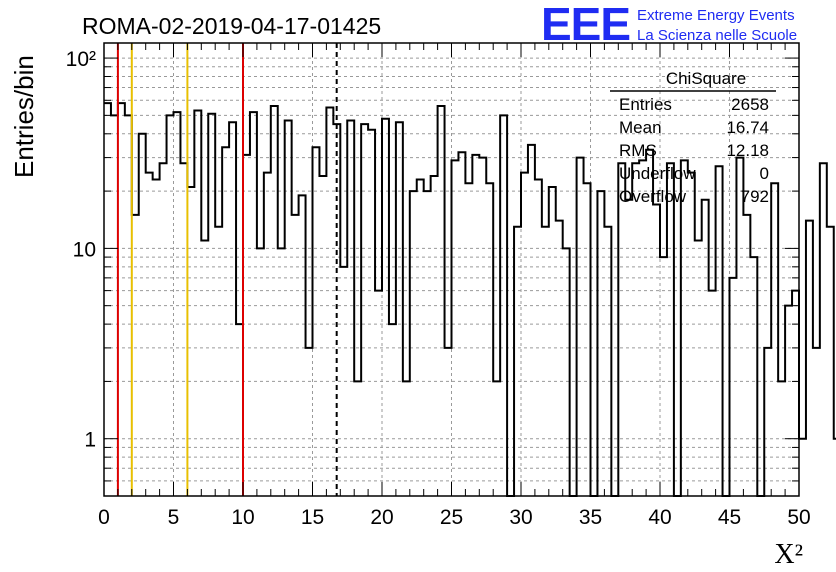 The height and width of the screenshot is (572, 836). I want to click on x-tick-label: 15, so click(312, 517).